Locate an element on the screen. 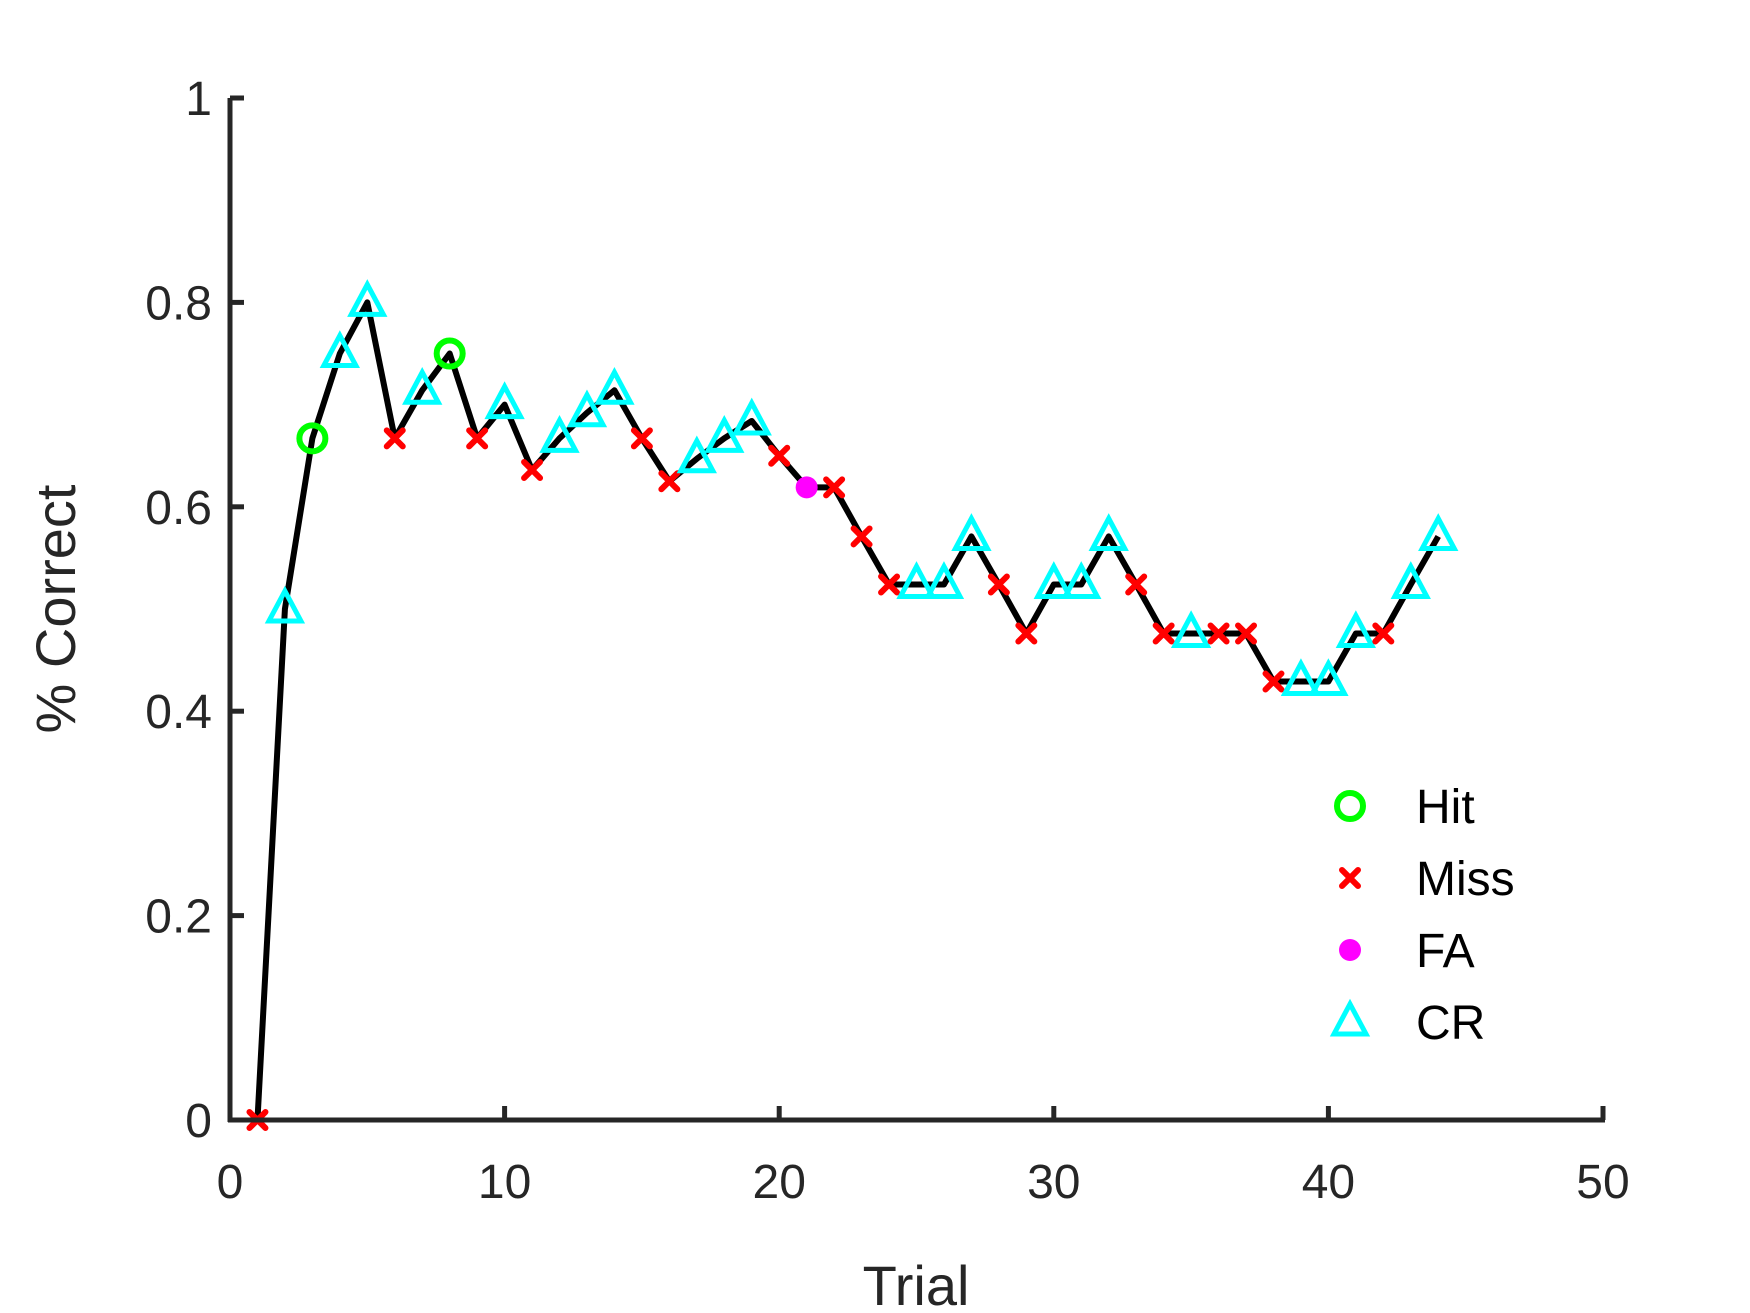 Image resolution: width=1750 pixels, height=1313 pixels. x-tick-label: 10 is located at coordinates (504, 1182).